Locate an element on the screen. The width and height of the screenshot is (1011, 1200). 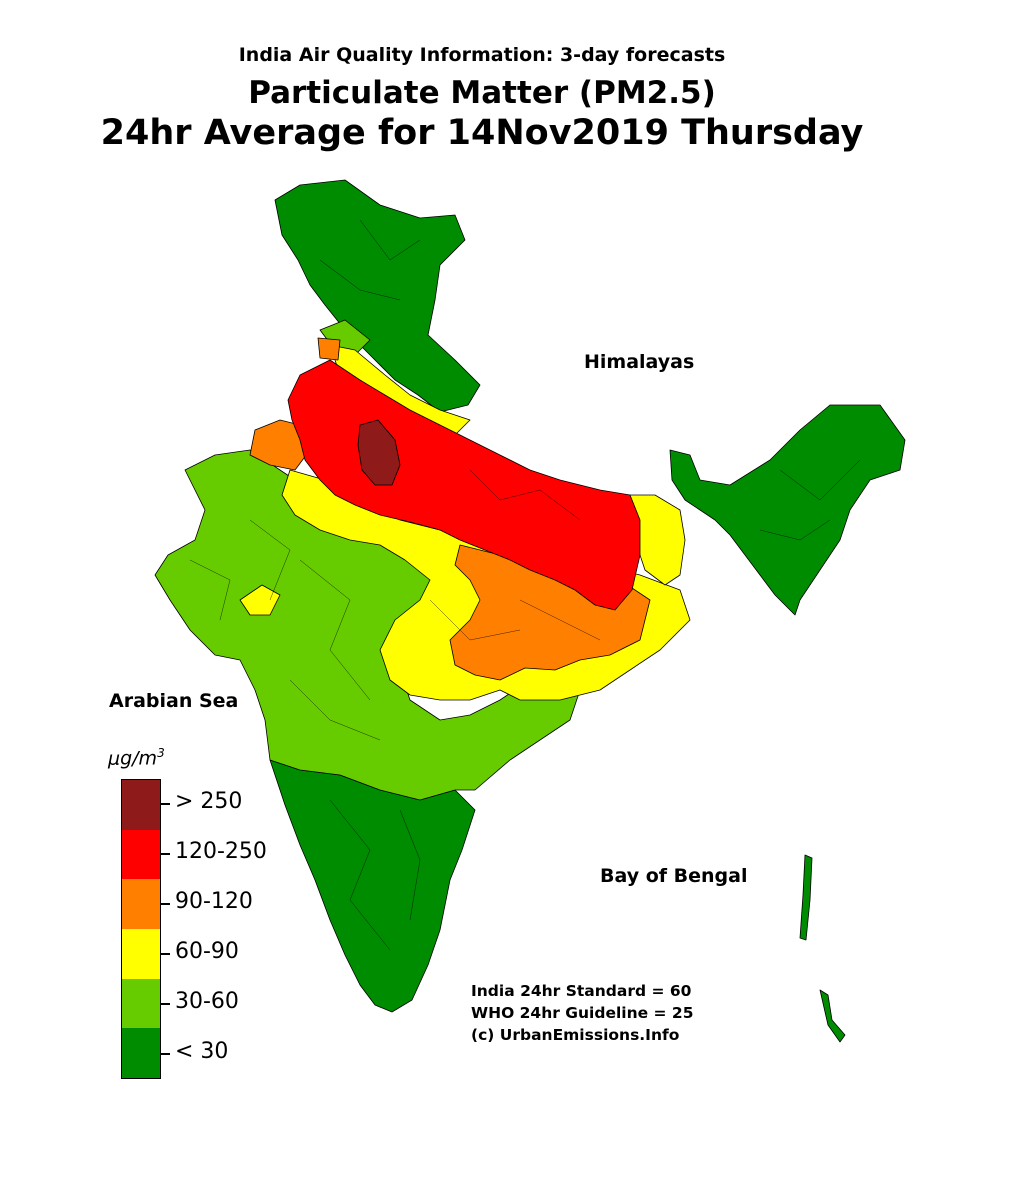
legend-swatch-high is located at coordinates (141, 854).